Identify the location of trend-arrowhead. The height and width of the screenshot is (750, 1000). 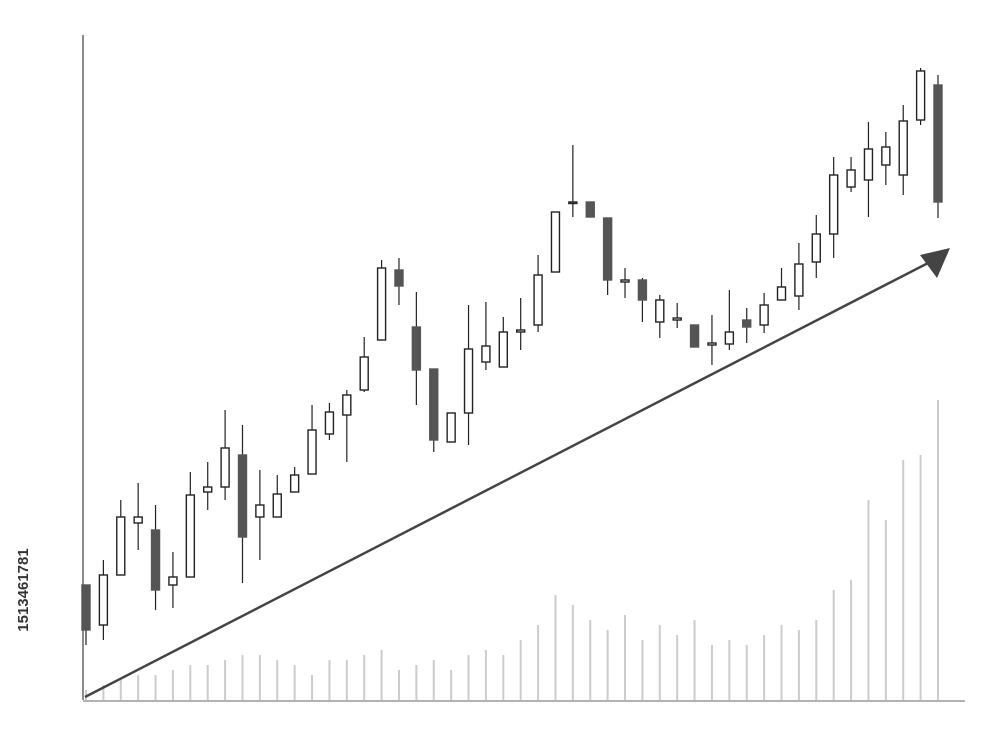
(935, 263).